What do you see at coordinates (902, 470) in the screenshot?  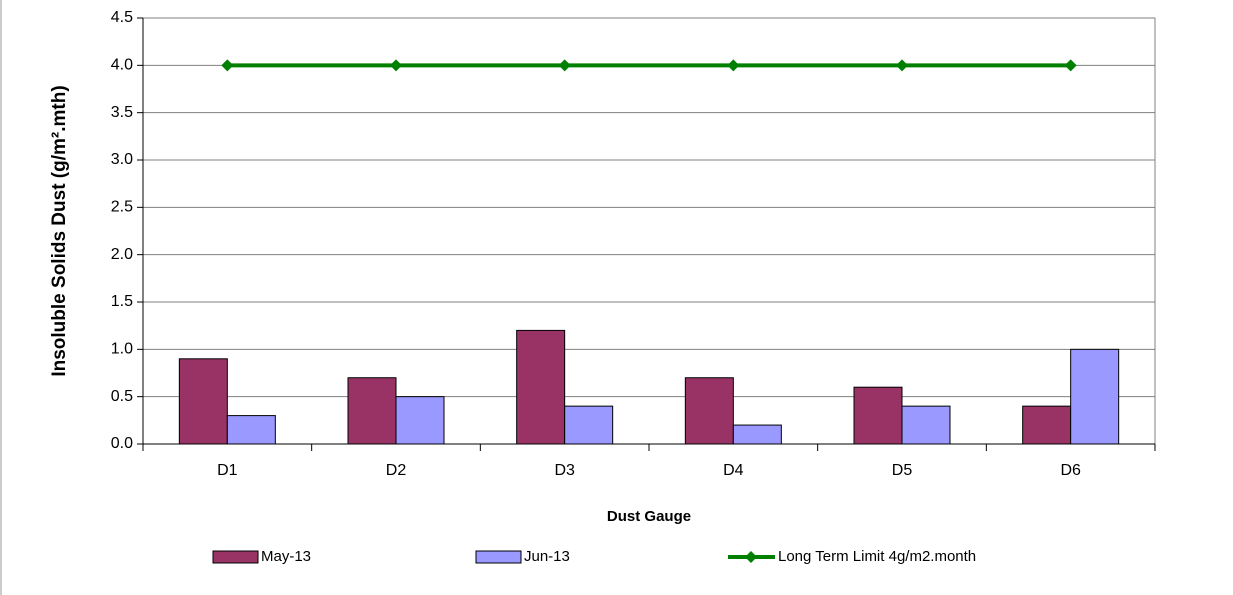 I see `x-tick-label: D5` at bounding box center [902, 470].